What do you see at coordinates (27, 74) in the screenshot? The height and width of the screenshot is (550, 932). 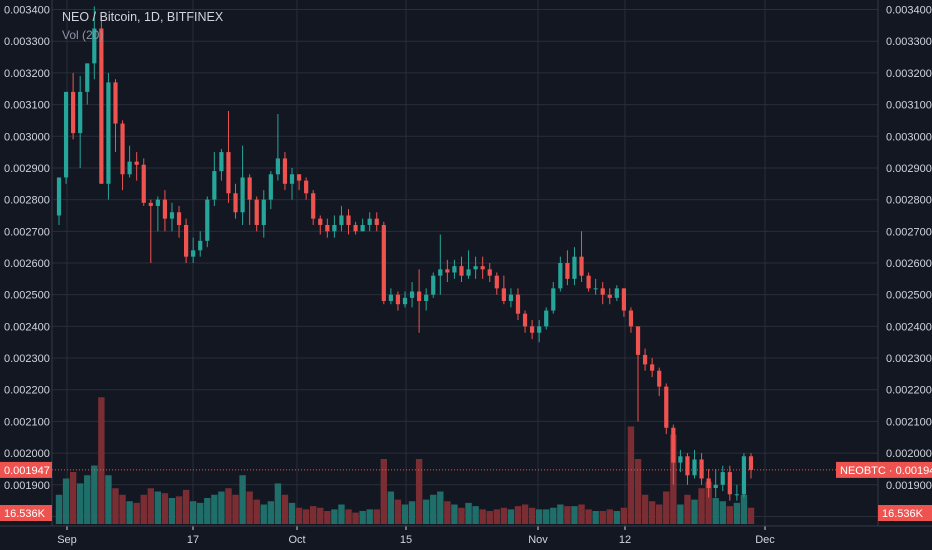 I see `price-tick-left: 0.003200` at bounding box center [27, 74].